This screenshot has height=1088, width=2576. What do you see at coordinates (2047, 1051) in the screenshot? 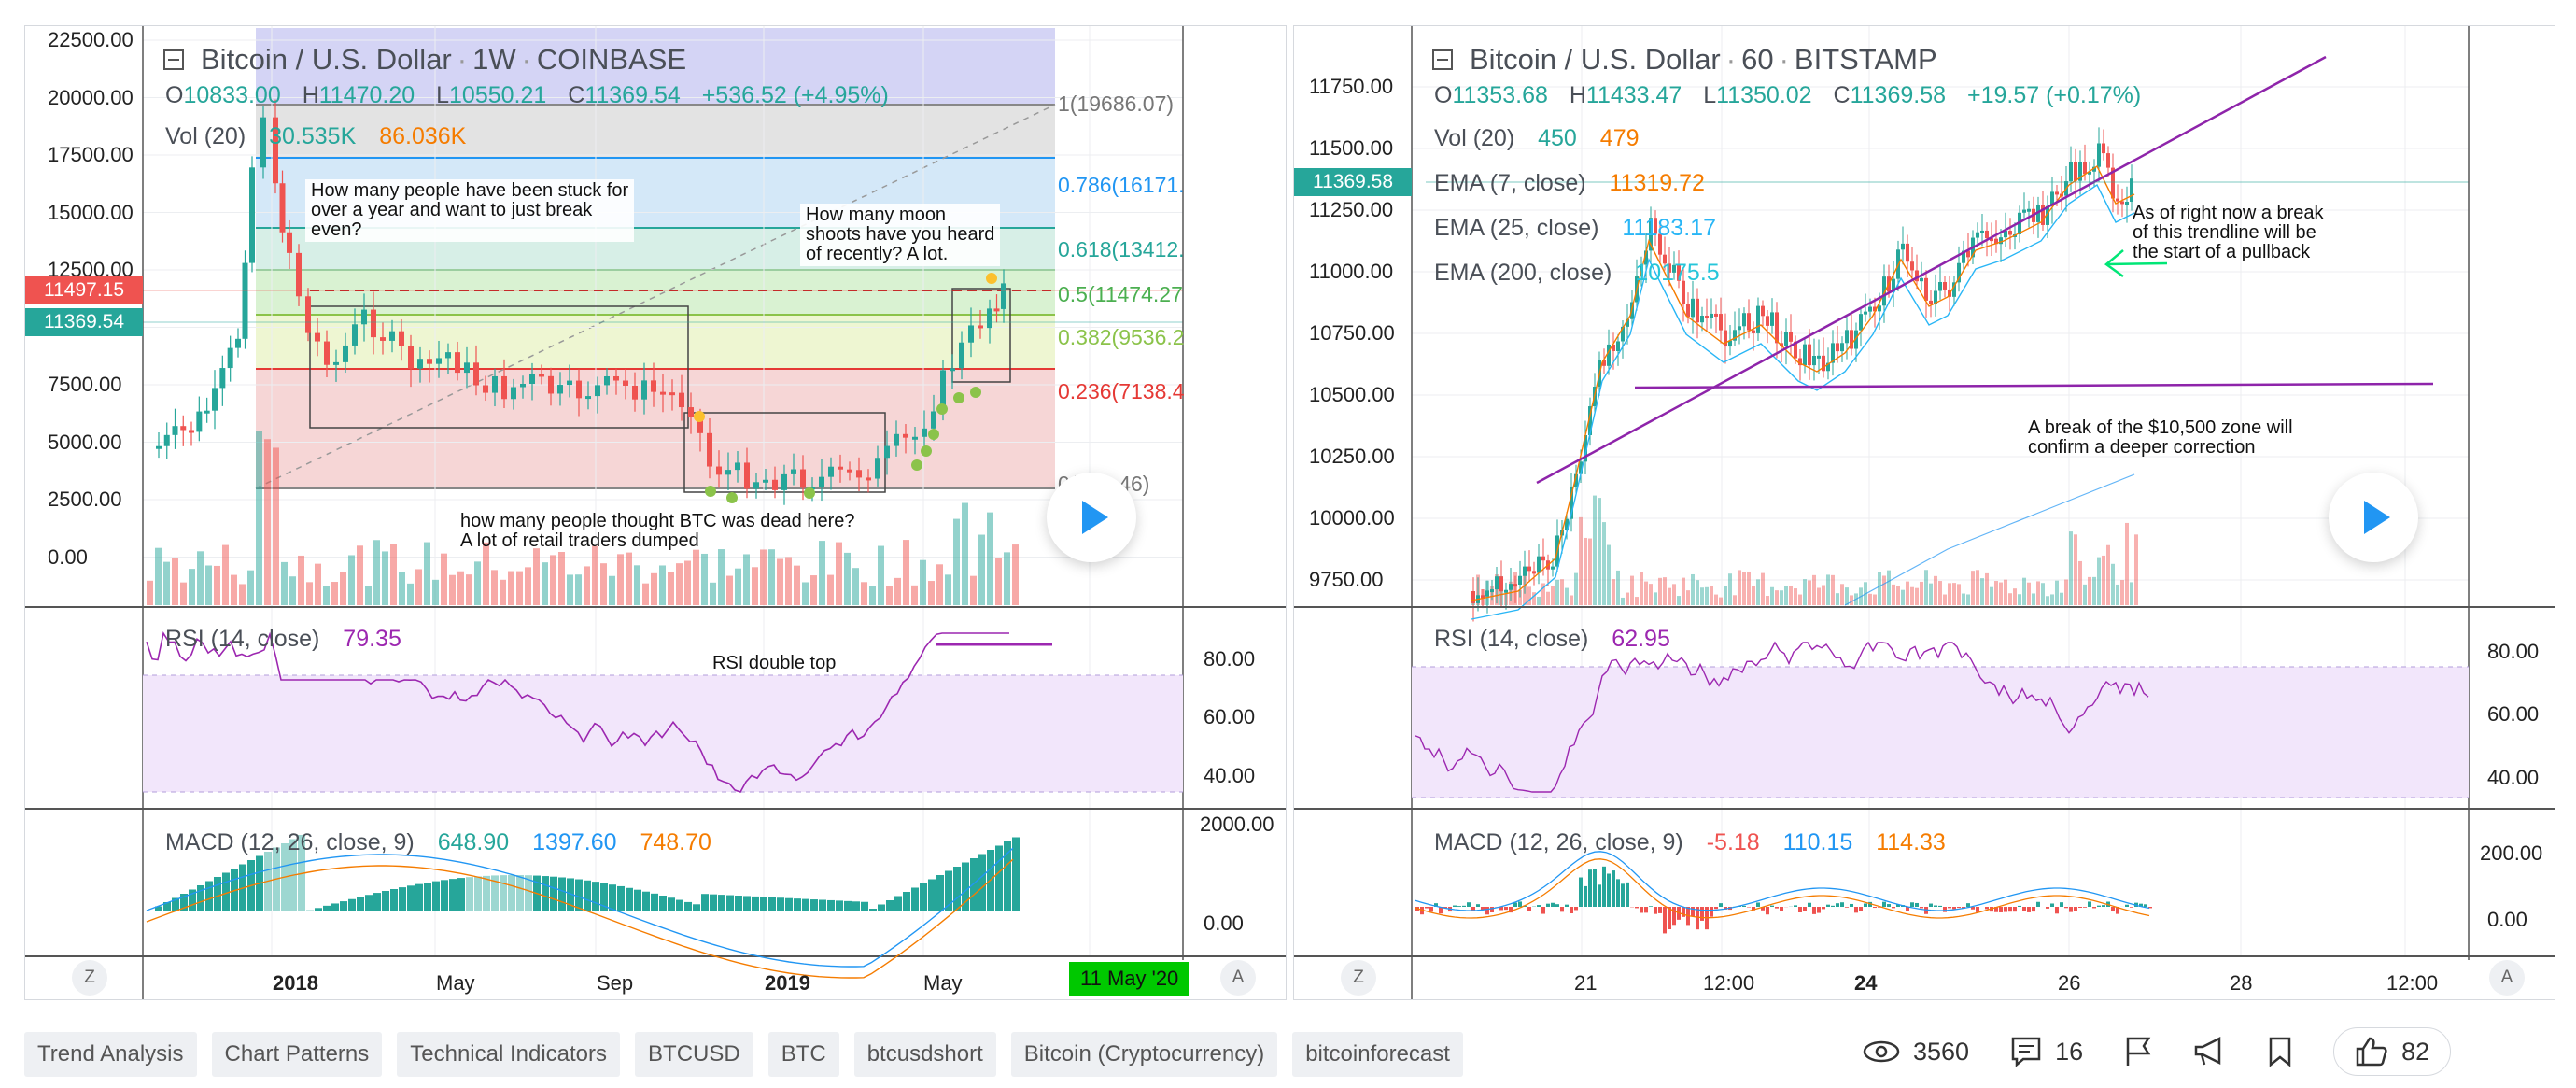
I see `comments-stat: 16` at bounding box center [2047, 1051].